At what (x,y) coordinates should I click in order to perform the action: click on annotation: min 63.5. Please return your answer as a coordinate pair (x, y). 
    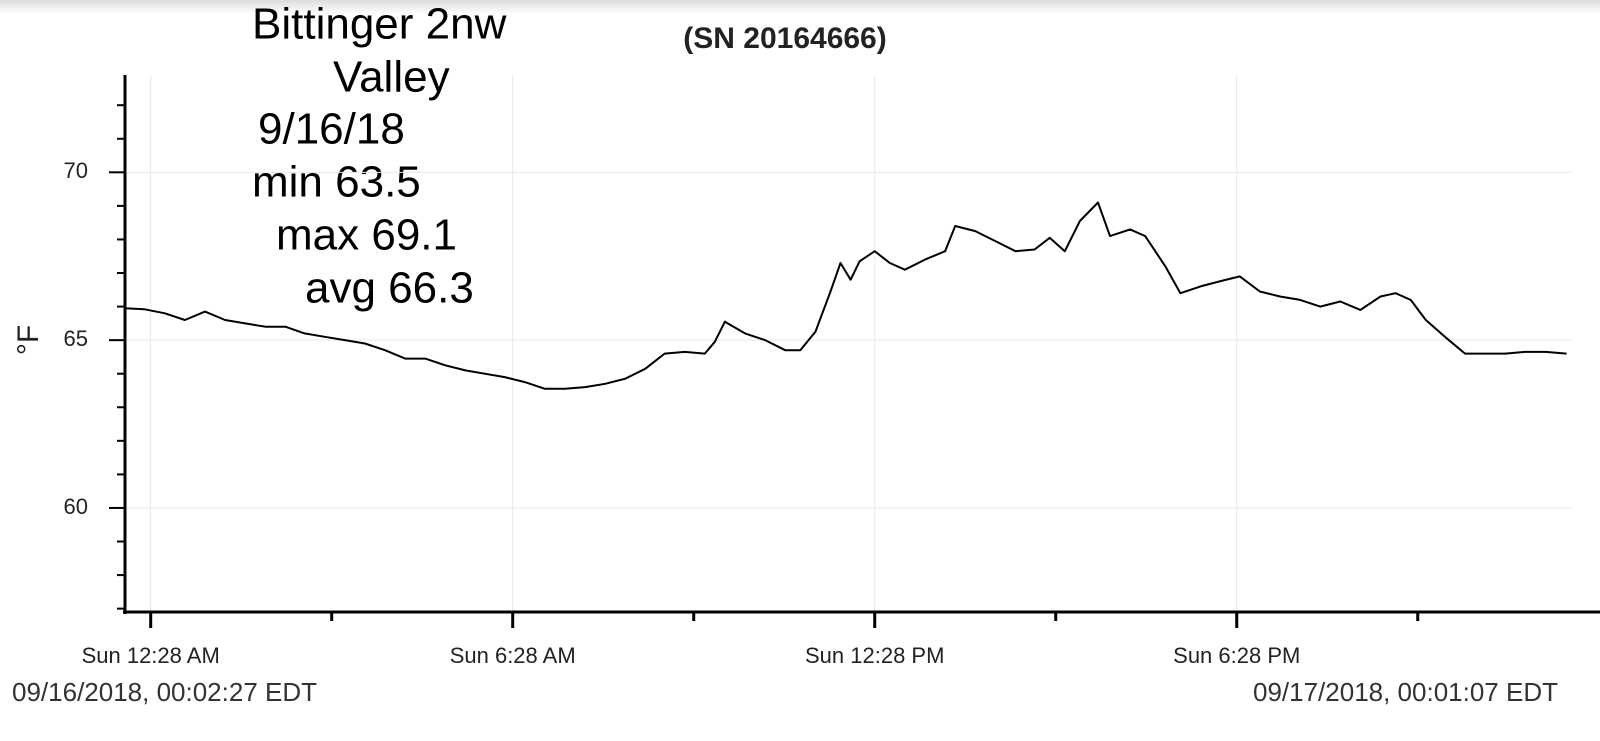
    Looking at the image, I should click on (336, 182).